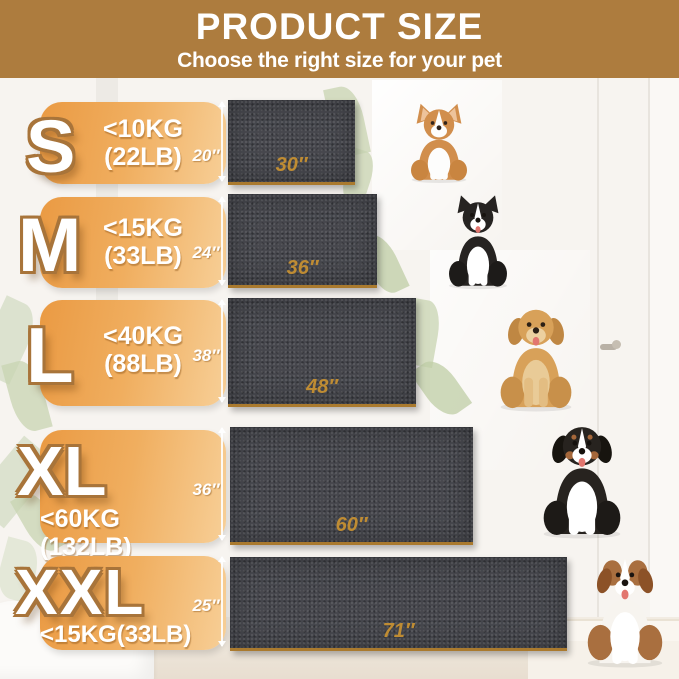 The image size is (679, 679). I want to click on door-handle, so click(608, 347).